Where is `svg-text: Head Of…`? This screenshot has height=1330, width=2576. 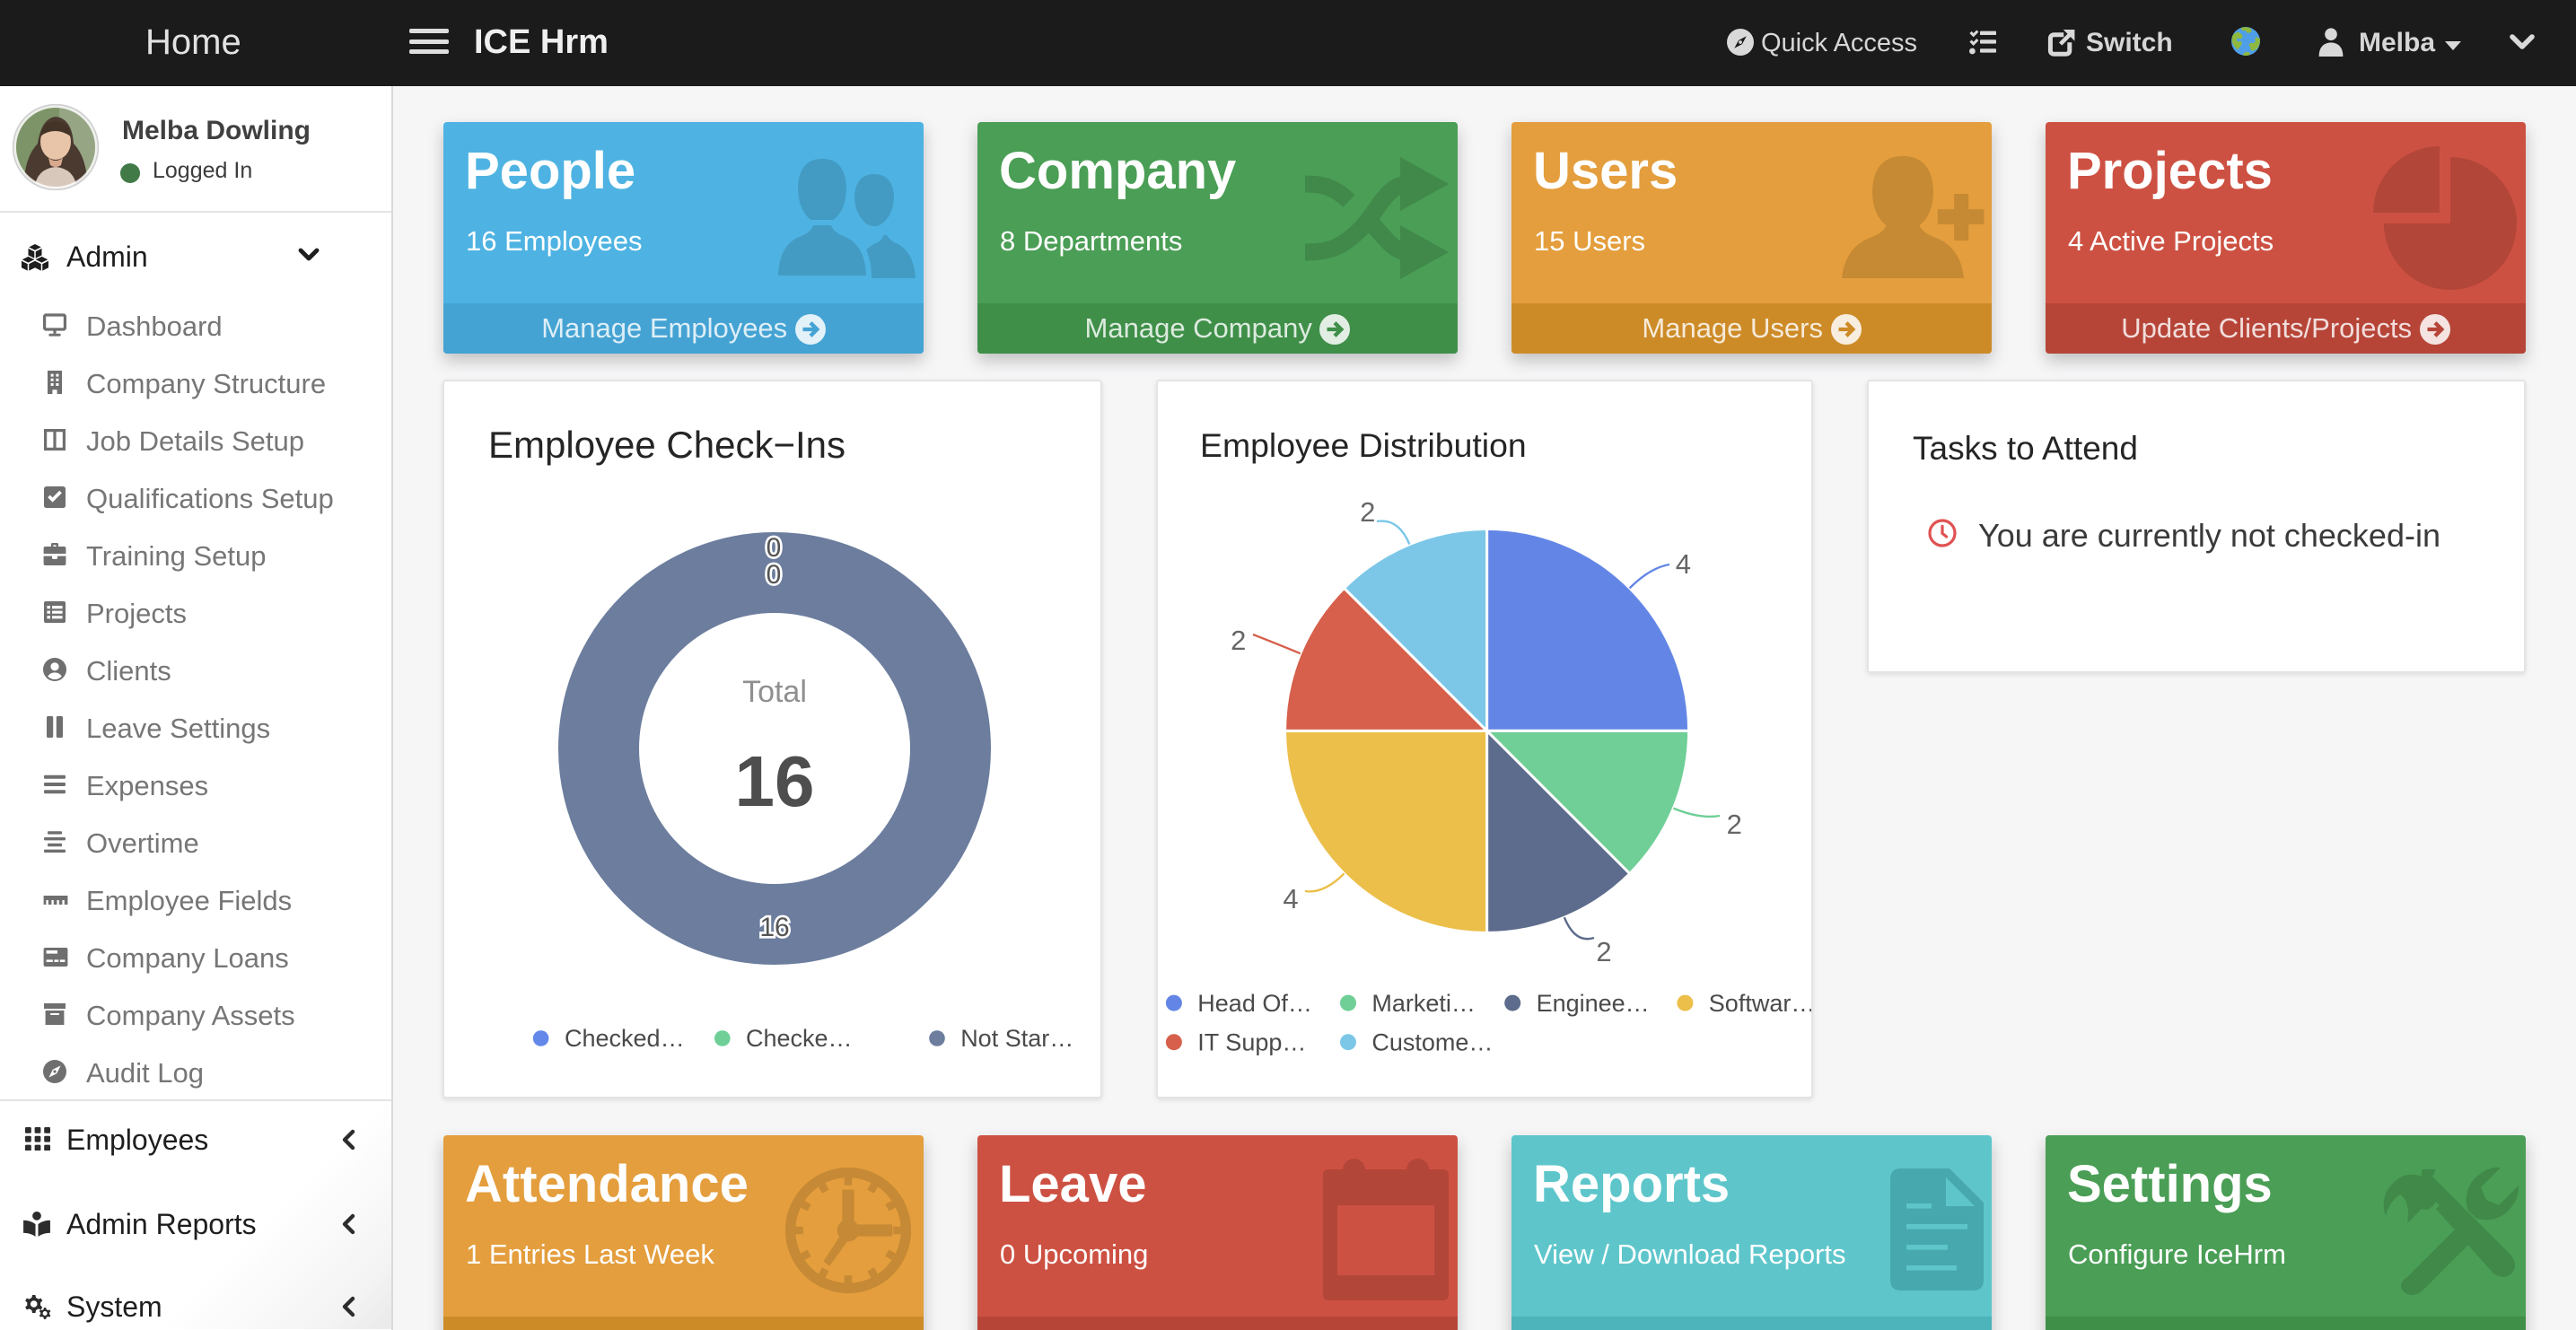 svg-text: Head Of… is located at coordinates (1254, 1004).